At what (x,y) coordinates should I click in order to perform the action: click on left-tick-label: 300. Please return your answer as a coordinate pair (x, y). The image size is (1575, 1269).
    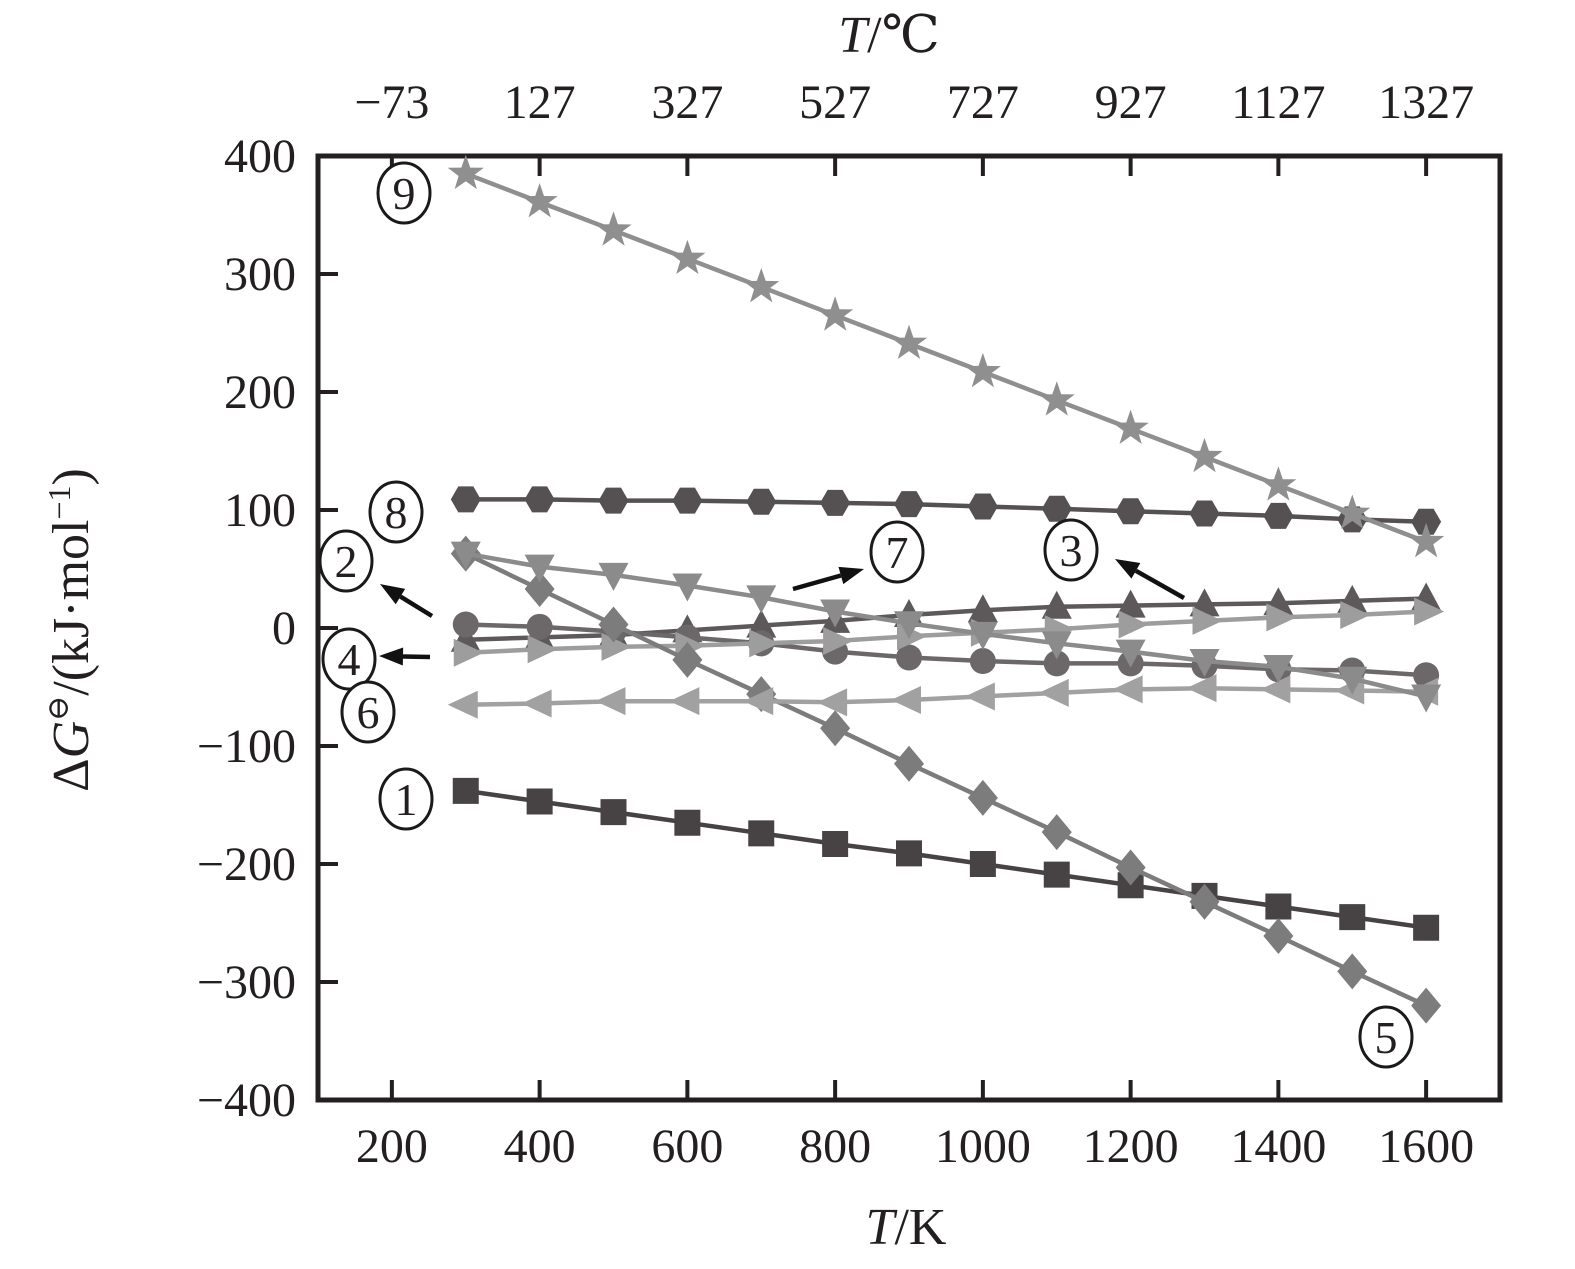
    Looking at the image, I should click on (260, 274).